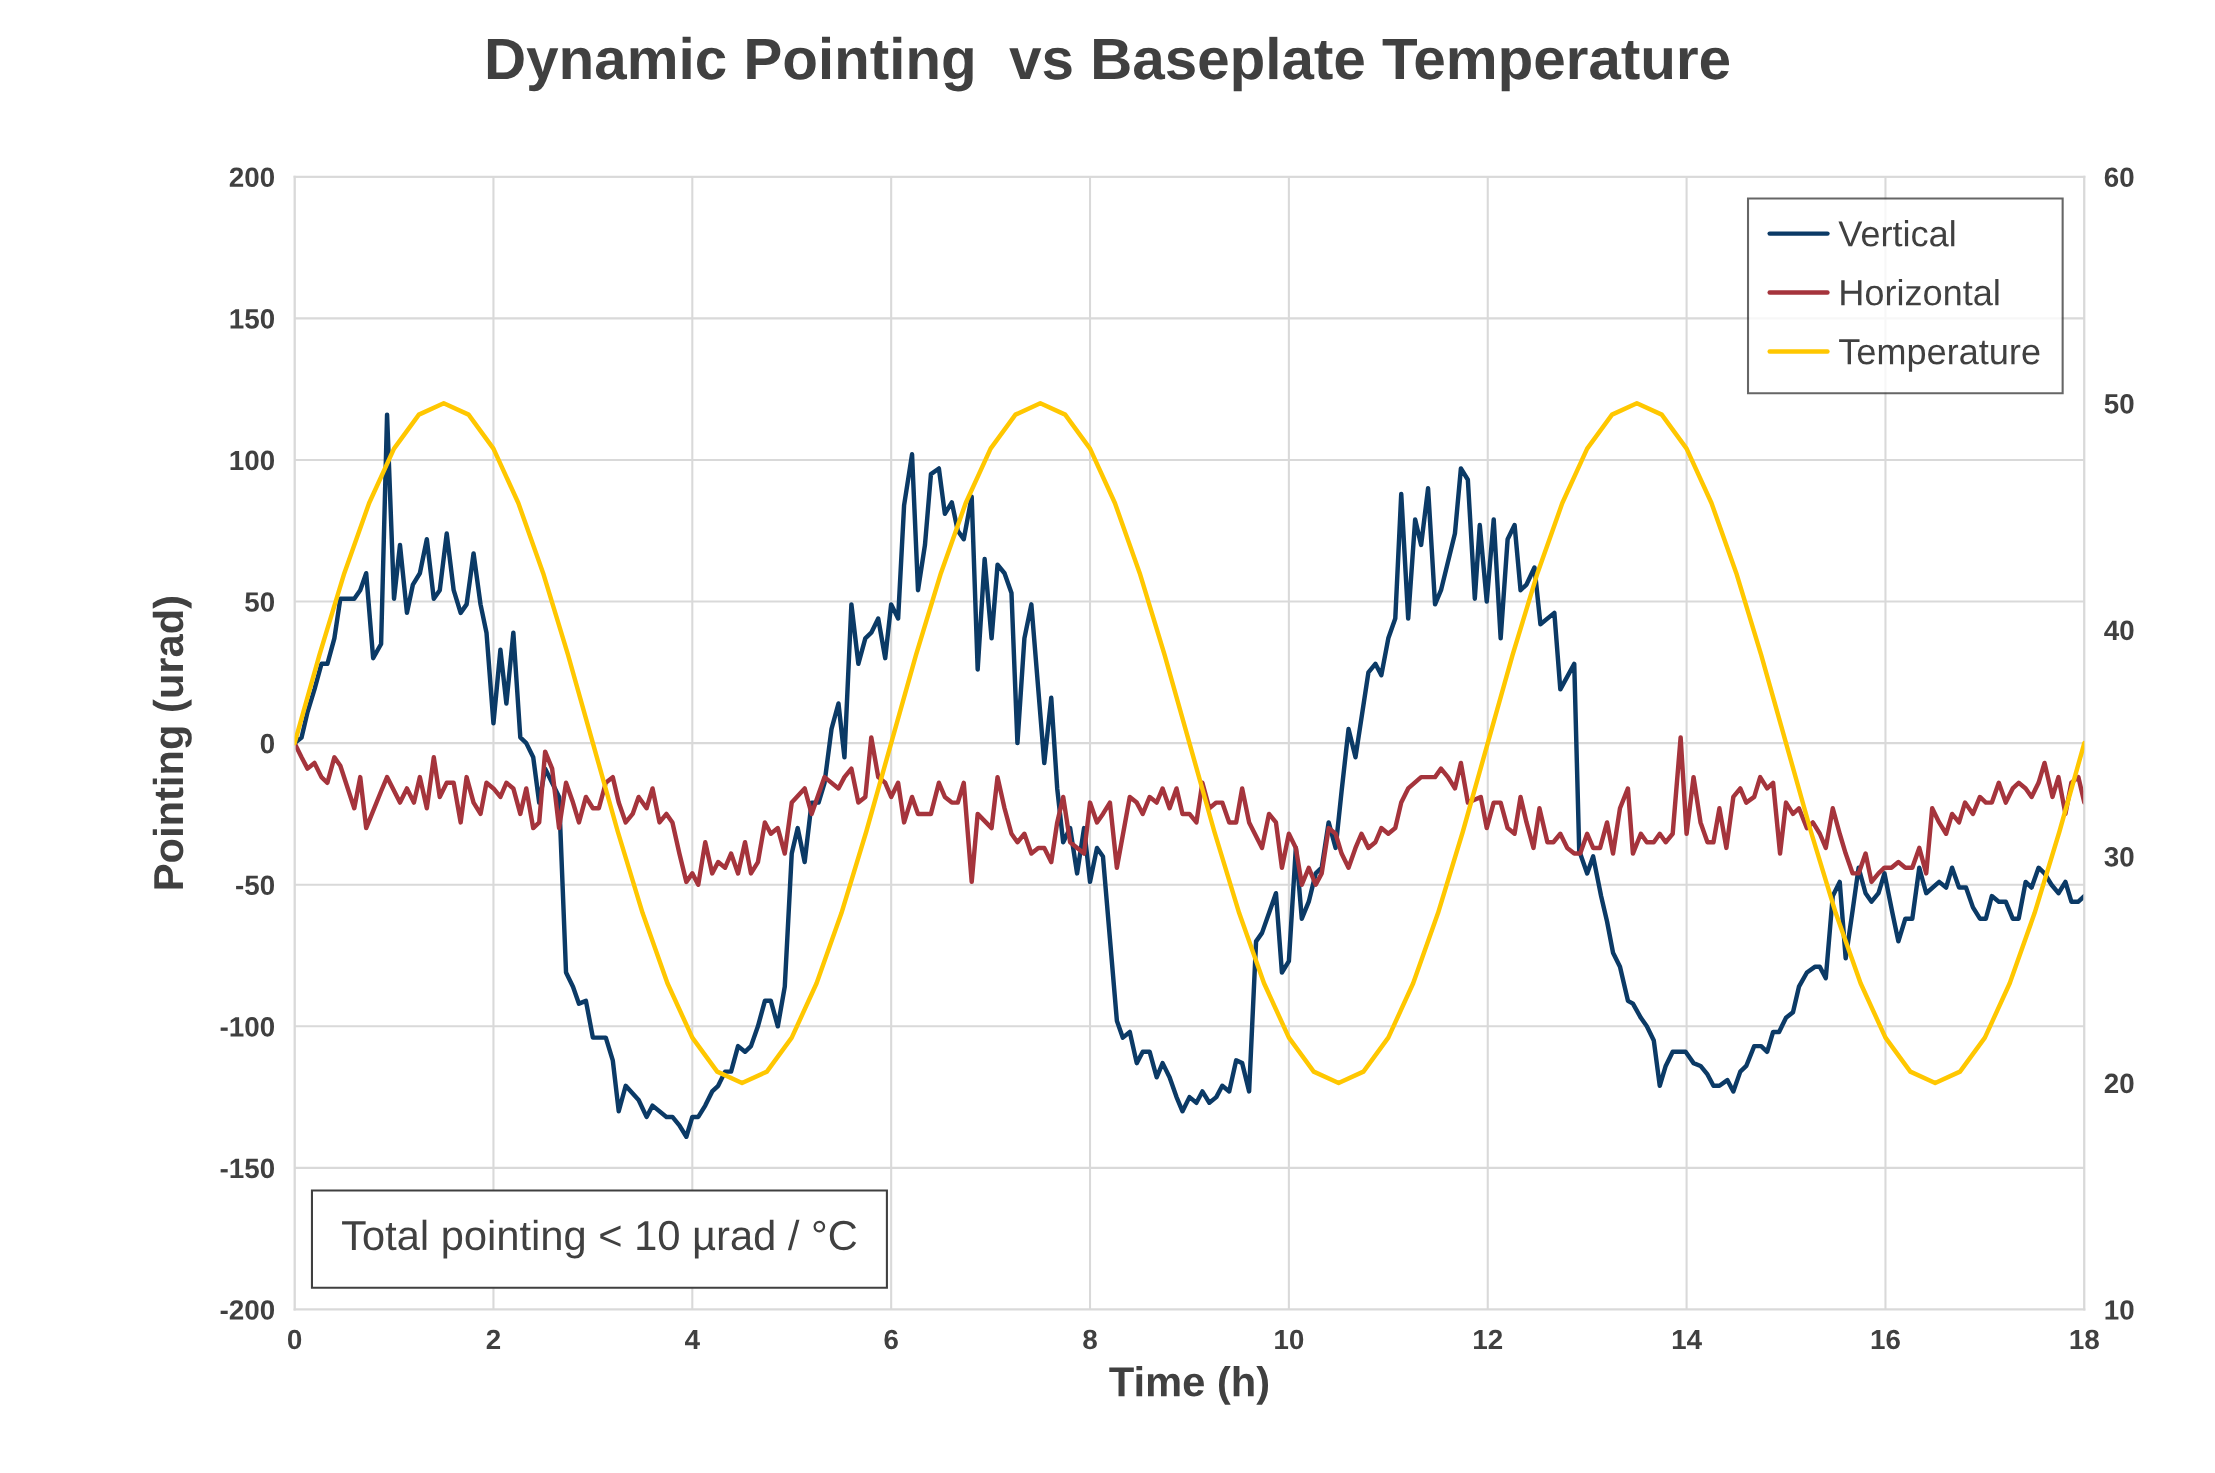 This screenshot has width=2215, height=1473. I want to click on legend-label: Temperature, so click(1939, 355).